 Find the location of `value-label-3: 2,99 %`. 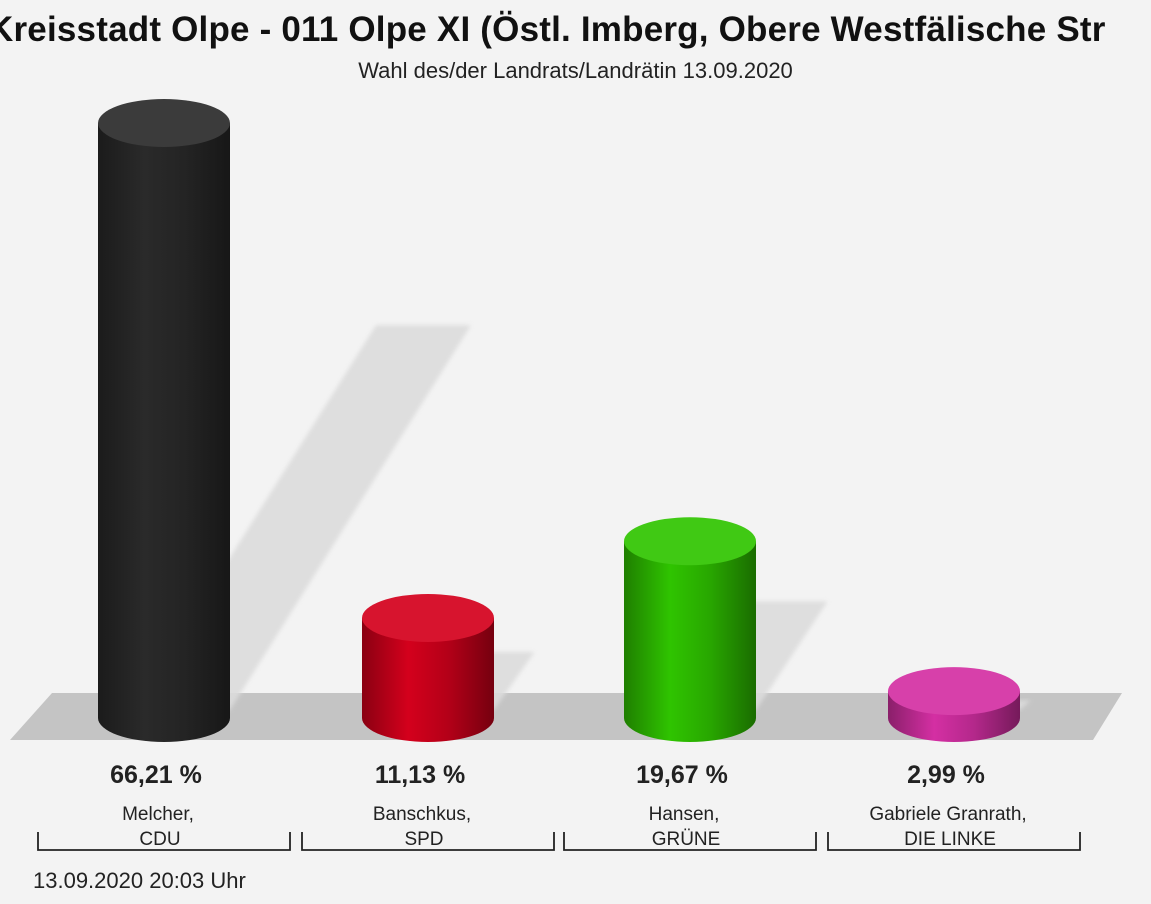

value-label-3: 2,99 % is located at coordinates (946, 775).